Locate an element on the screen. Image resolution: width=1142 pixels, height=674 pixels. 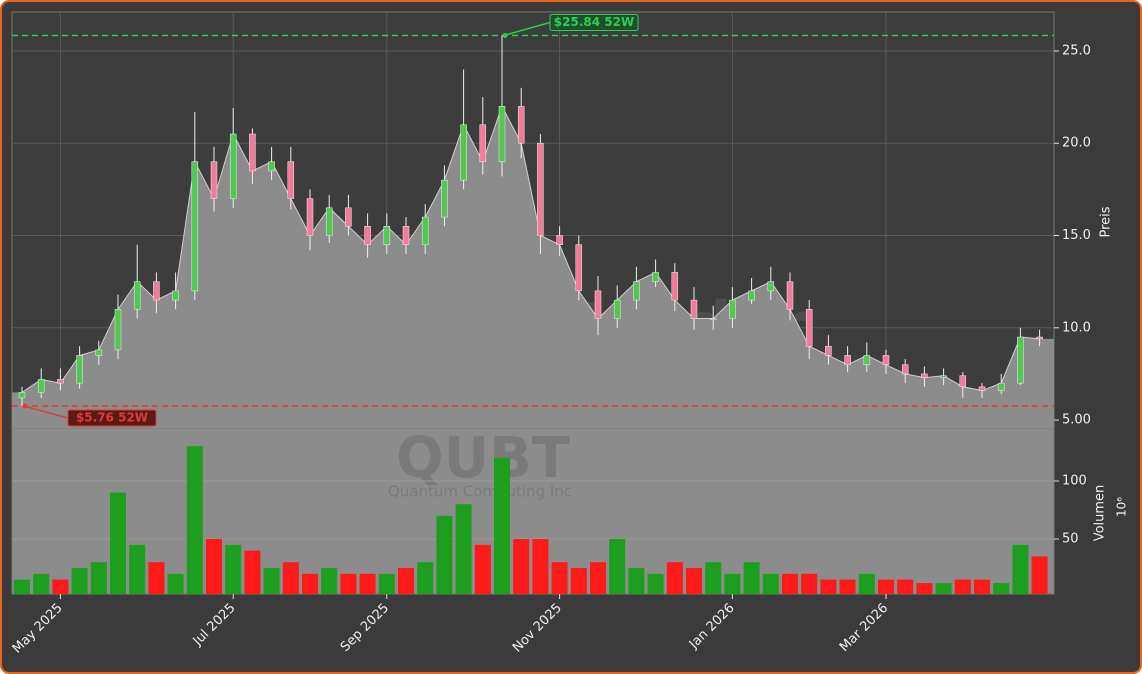
y2-tick-label: 100 is located at coordinates (1074, 481).